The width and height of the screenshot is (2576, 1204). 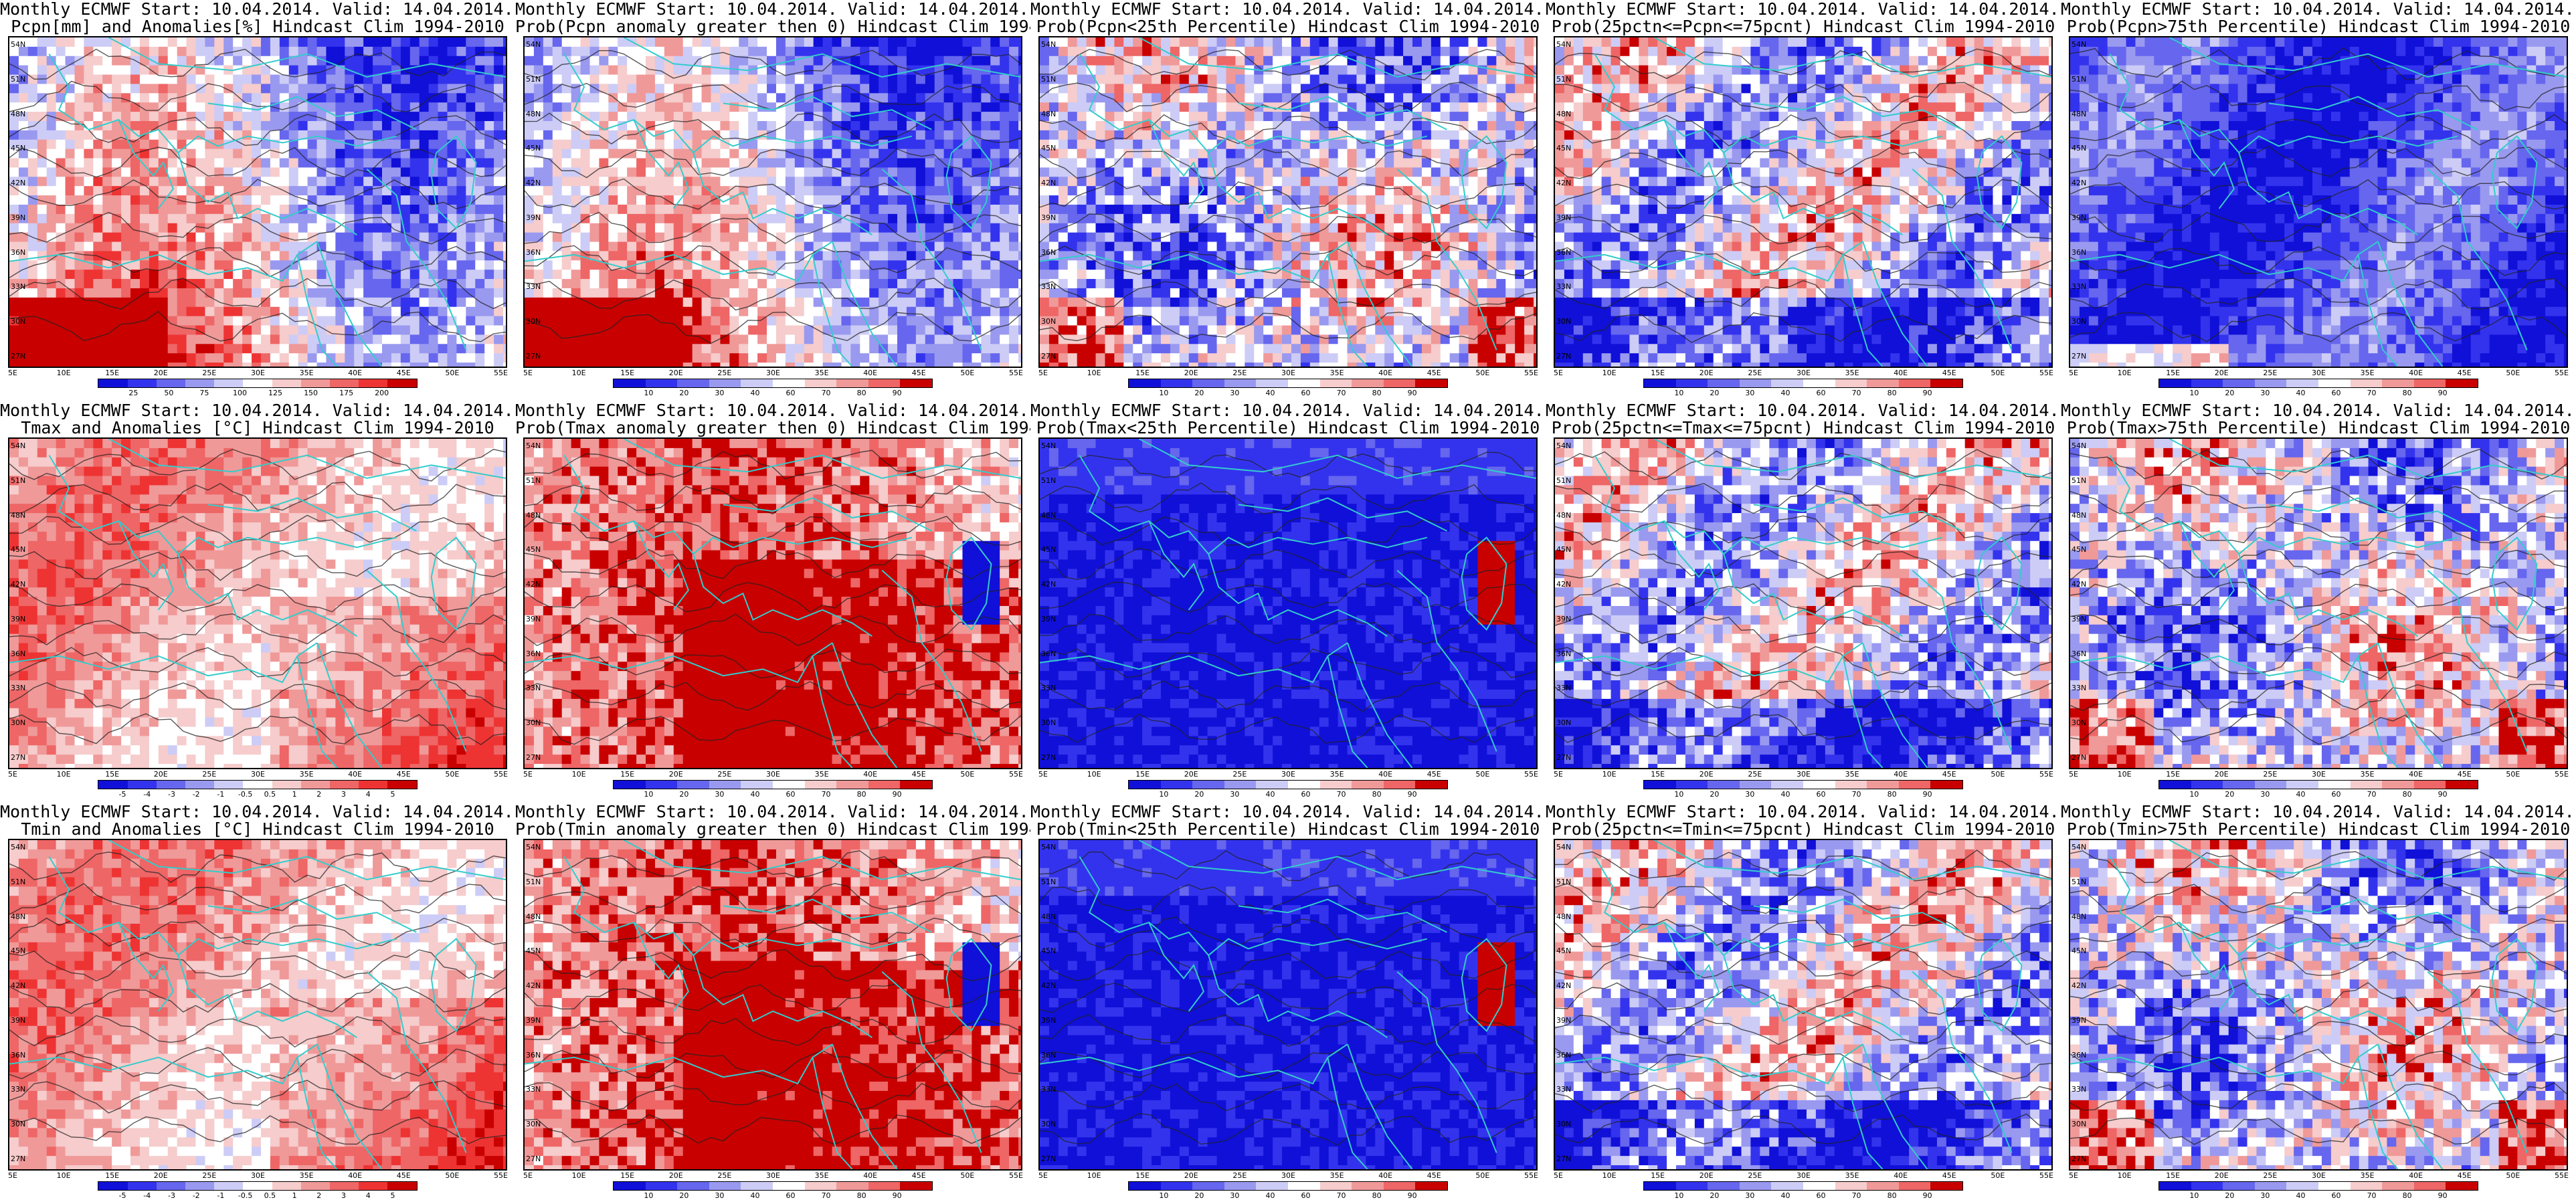 What do you see at coordinates (257, 64) in the screenshot?
I see `contour-line` at bounding box center [257, 64].